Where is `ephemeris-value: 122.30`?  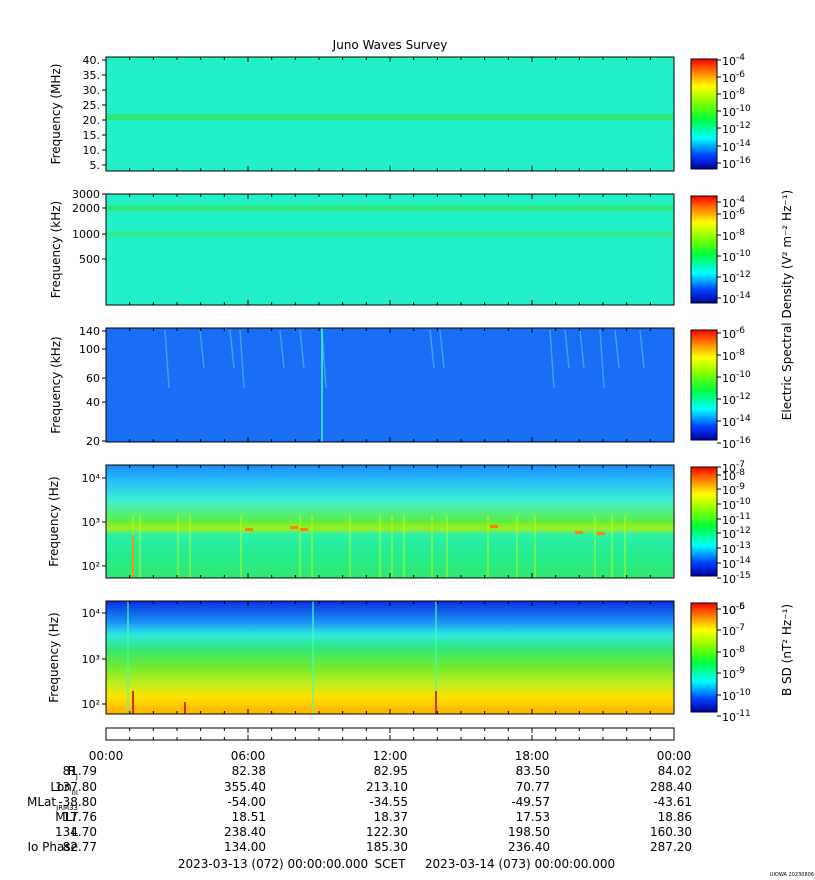
ephemeris-value: 122.30 is located at coordinates (387, 832).